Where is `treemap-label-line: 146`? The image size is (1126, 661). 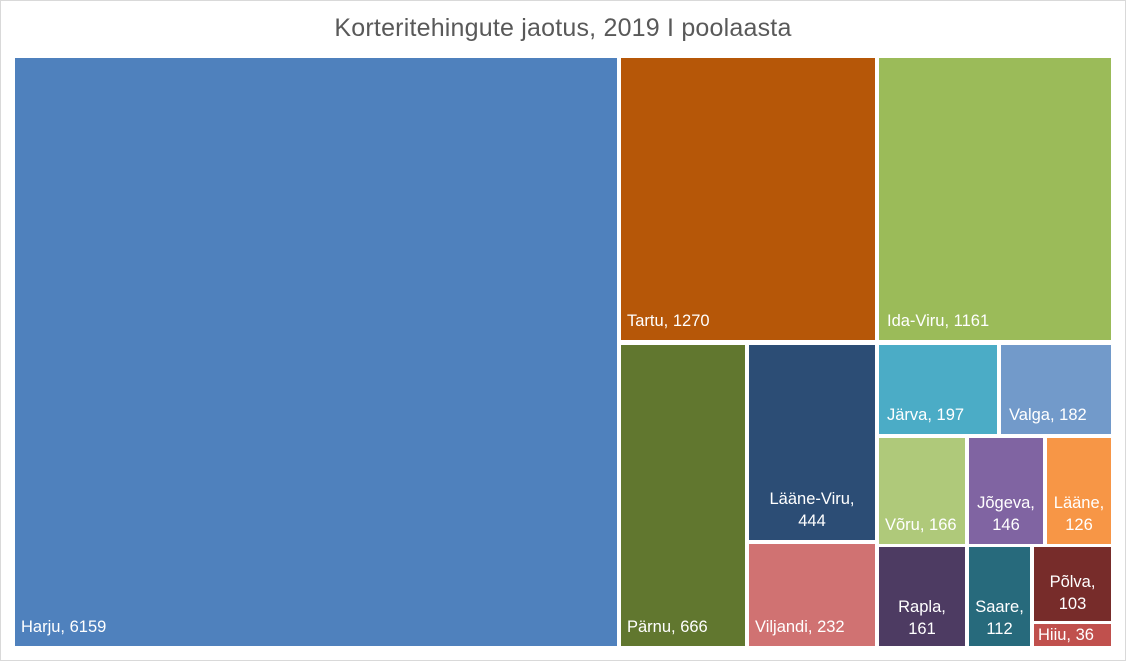 treemap-label-line: 146 is located at coordinates (1006, 525).